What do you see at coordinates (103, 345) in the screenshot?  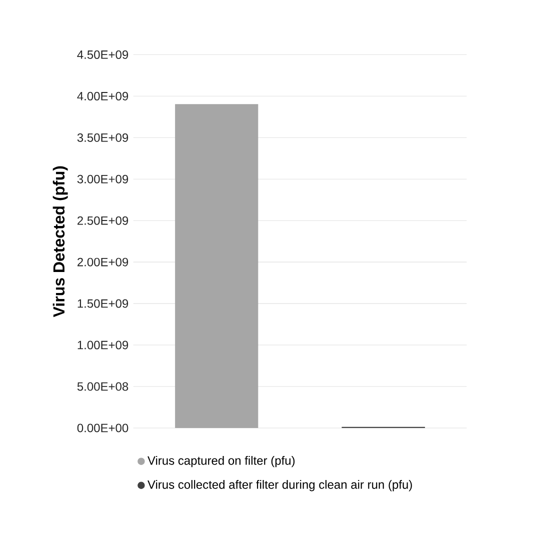 I see `y-tick-label: 1.00E+09` at bounding box center [103, 345].